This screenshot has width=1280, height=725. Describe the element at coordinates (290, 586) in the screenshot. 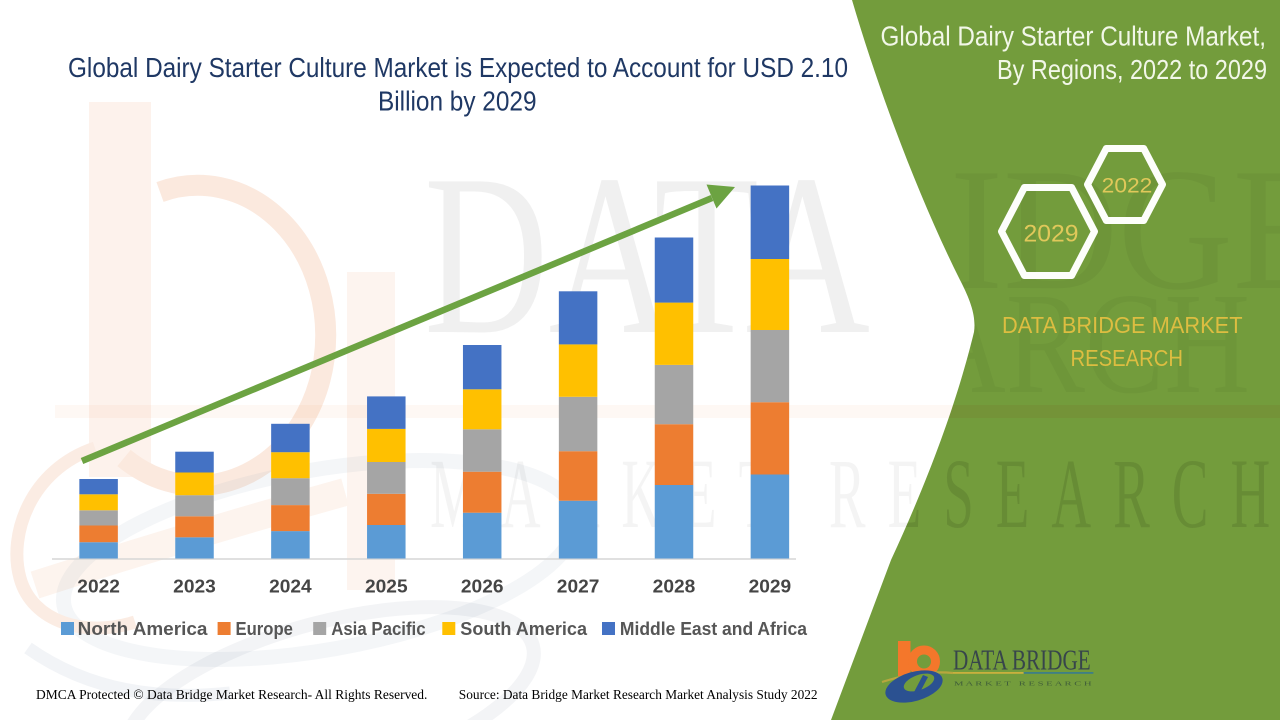

I see `svg-text: 2024` at that location.